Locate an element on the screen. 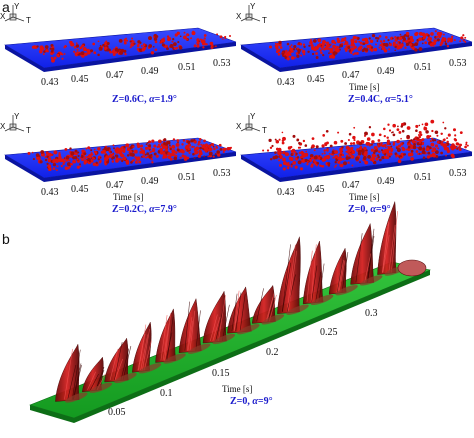 This screenshot has height=438, width=474. caption-value: =5.1° is located at coordinates (402, 99).